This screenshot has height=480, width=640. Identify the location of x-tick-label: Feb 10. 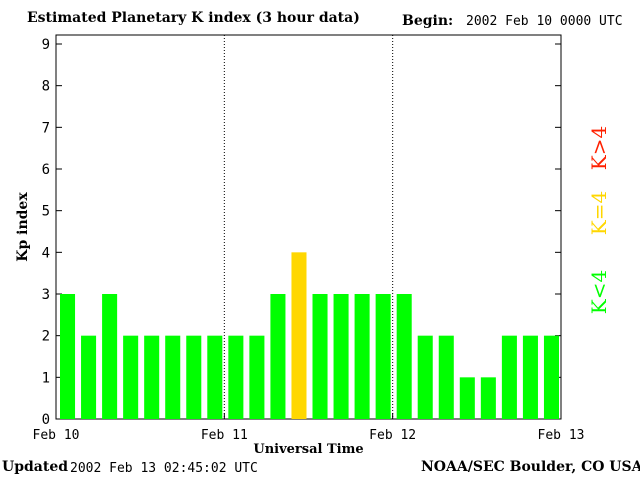
(56, 435).